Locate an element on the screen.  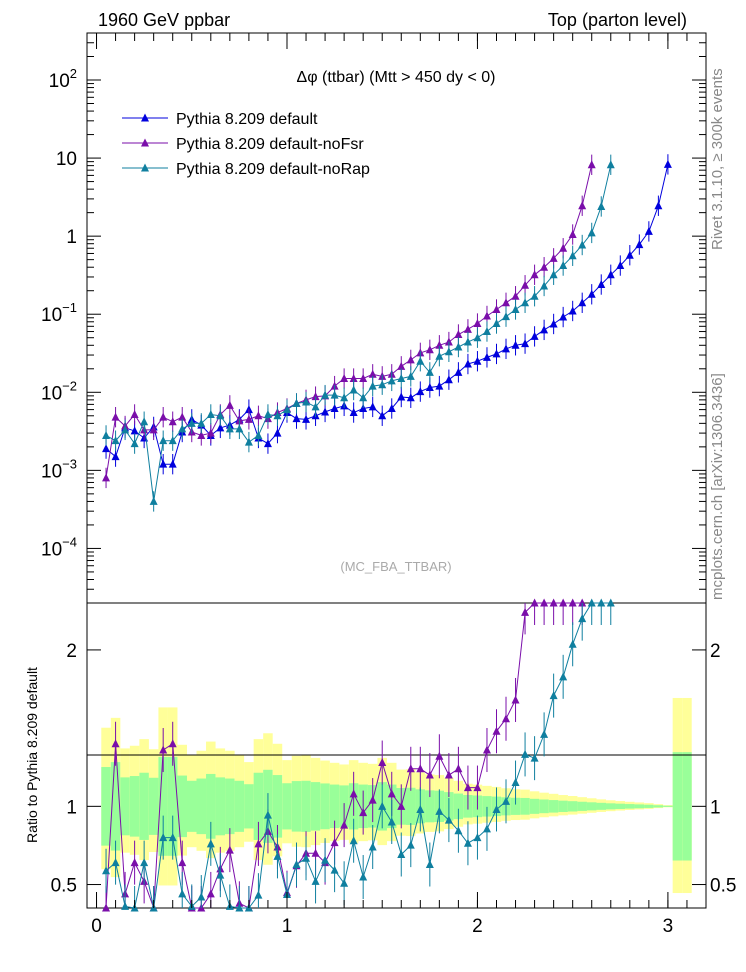
legend-label: Pythia 8.209 default-noRap is located at coordinates (273, 169).